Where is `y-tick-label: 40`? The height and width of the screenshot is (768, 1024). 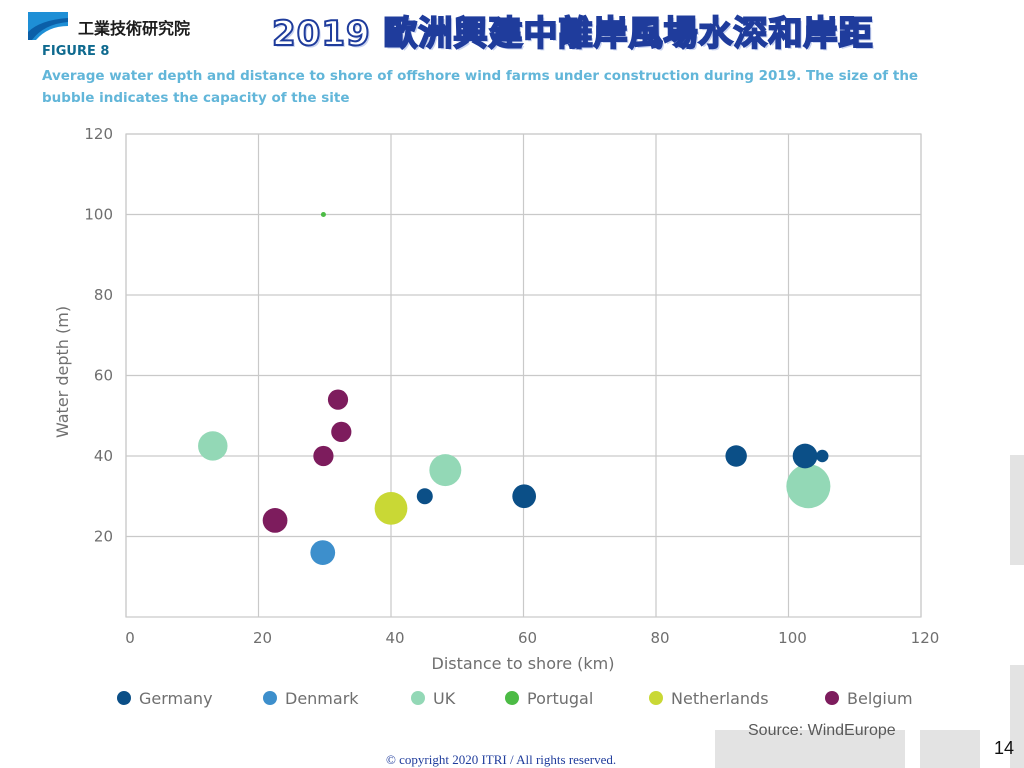
y-tick-label: 40 is located at coordinates (103, 456).